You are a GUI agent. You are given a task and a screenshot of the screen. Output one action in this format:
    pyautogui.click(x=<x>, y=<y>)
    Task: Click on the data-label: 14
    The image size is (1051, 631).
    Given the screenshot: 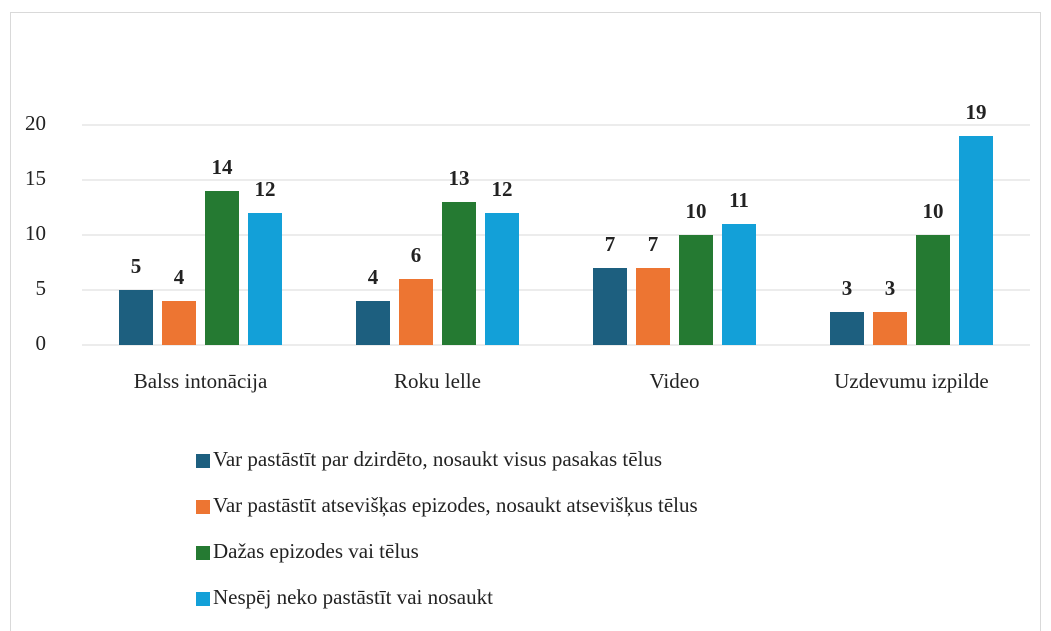 What is the action you would take?
    pyautogui.click(x=223, y=167)
    